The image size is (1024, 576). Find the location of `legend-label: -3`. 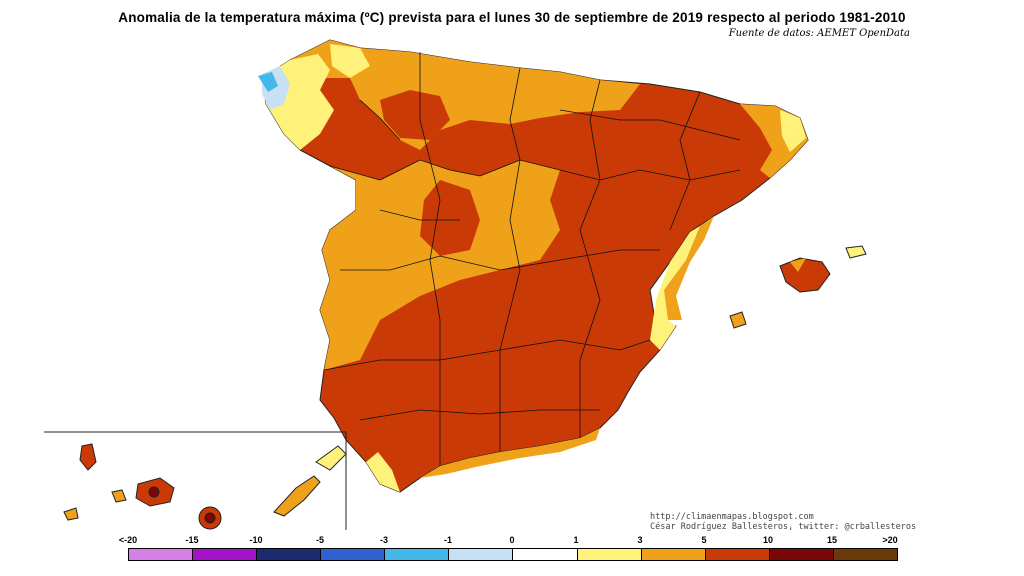

legend-label: -3 is located at coordinates (384, 540).